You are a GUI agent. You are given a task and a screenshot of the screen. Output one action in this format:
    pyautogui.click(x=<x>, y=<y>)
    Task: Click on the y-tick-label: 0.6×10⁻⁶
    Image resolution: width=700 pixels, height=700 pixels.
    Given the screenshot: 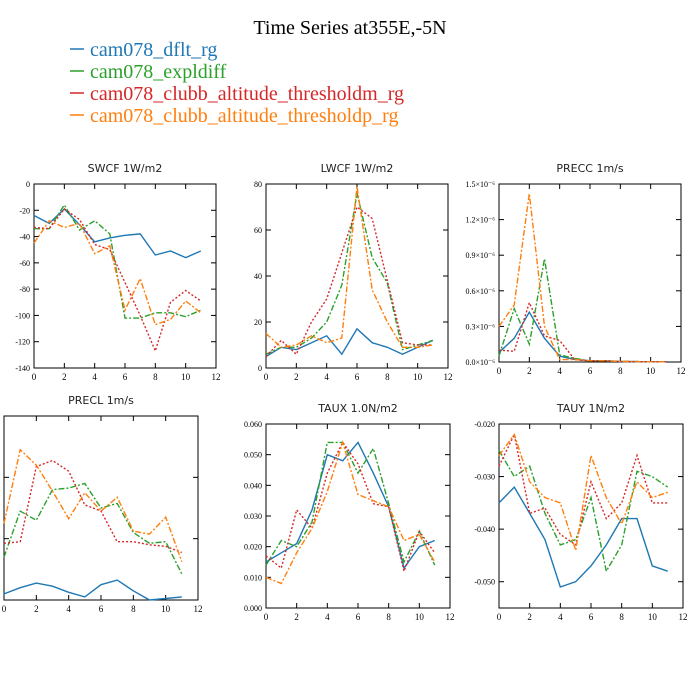 What is the action you would take?
    pyautogui.click(x=480, y=291)
    